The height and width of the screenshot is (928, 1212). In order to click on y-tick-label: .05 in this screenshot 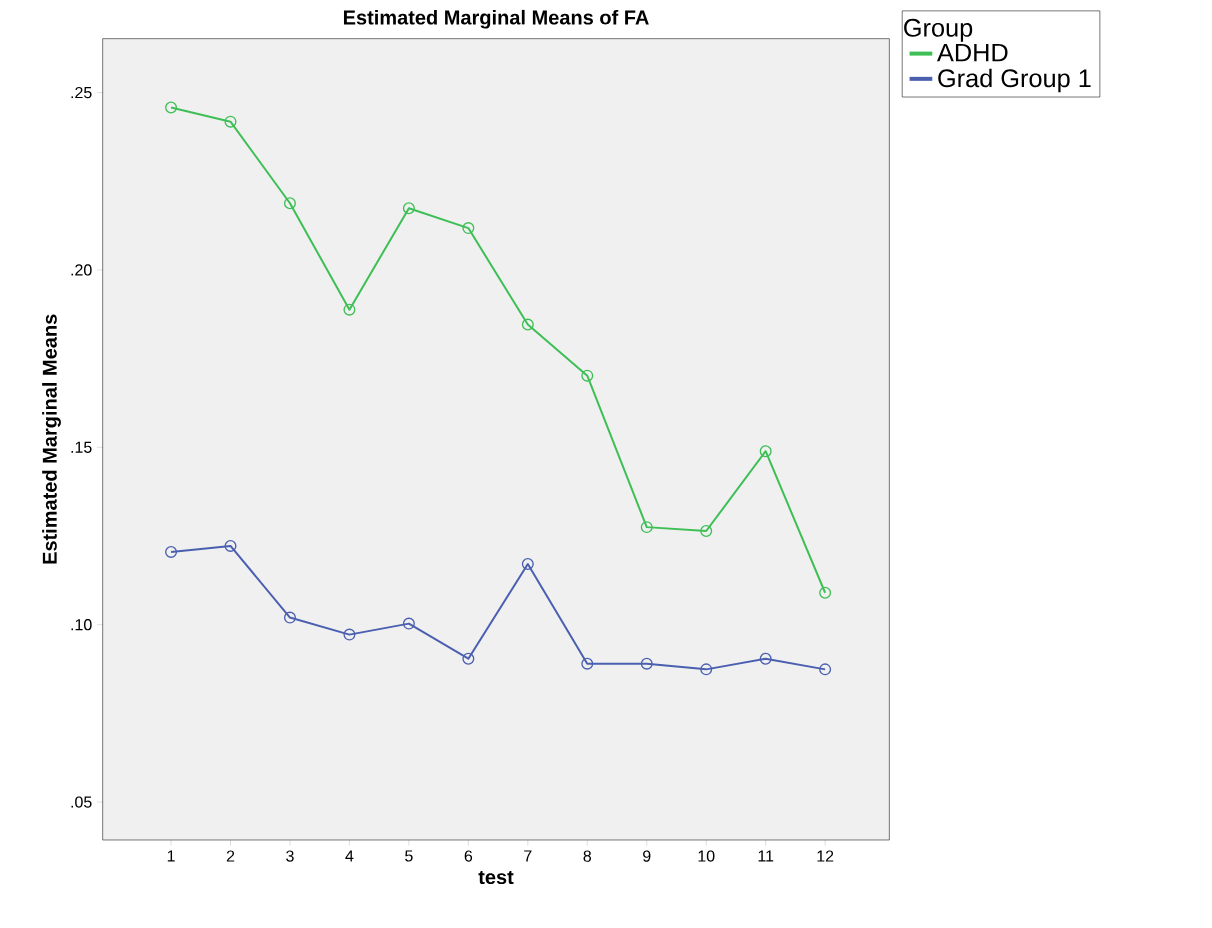, I will do `click(81, 802)`.